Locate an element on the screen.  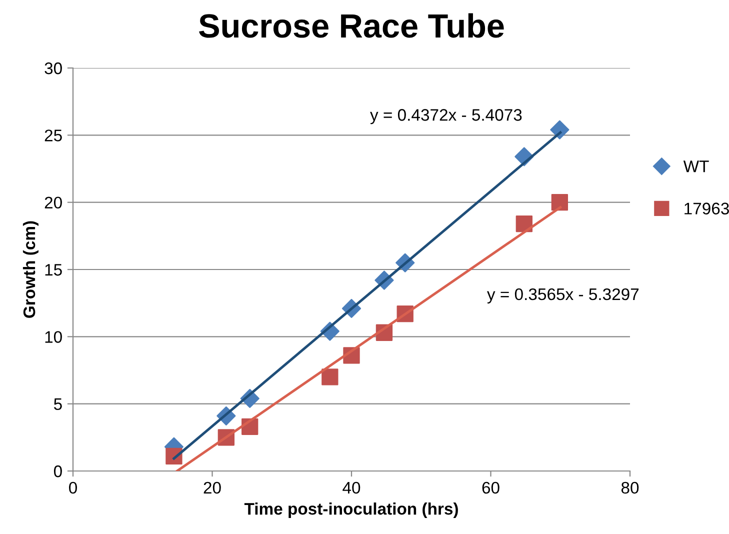
y-axis-title: Growth (cm) is located at coordinates (30, 269).